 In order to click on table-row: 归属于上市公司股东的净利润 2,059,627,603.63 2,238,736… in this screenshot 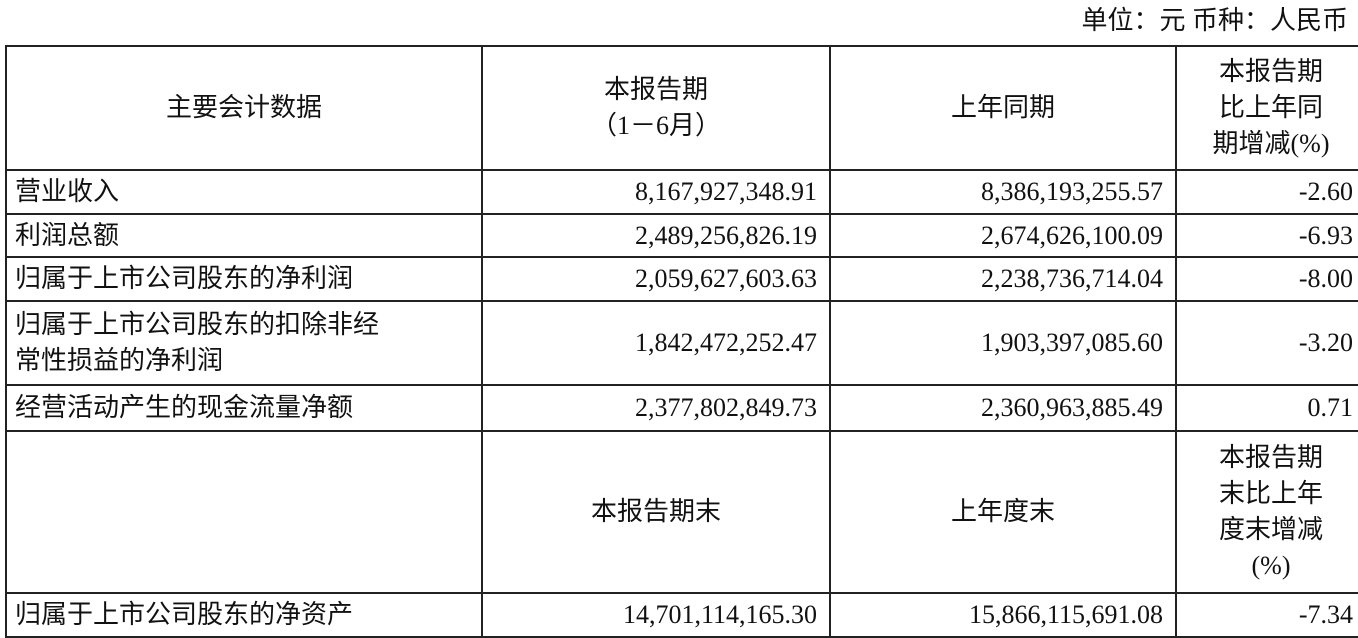, I will do `click(681, 279)`.